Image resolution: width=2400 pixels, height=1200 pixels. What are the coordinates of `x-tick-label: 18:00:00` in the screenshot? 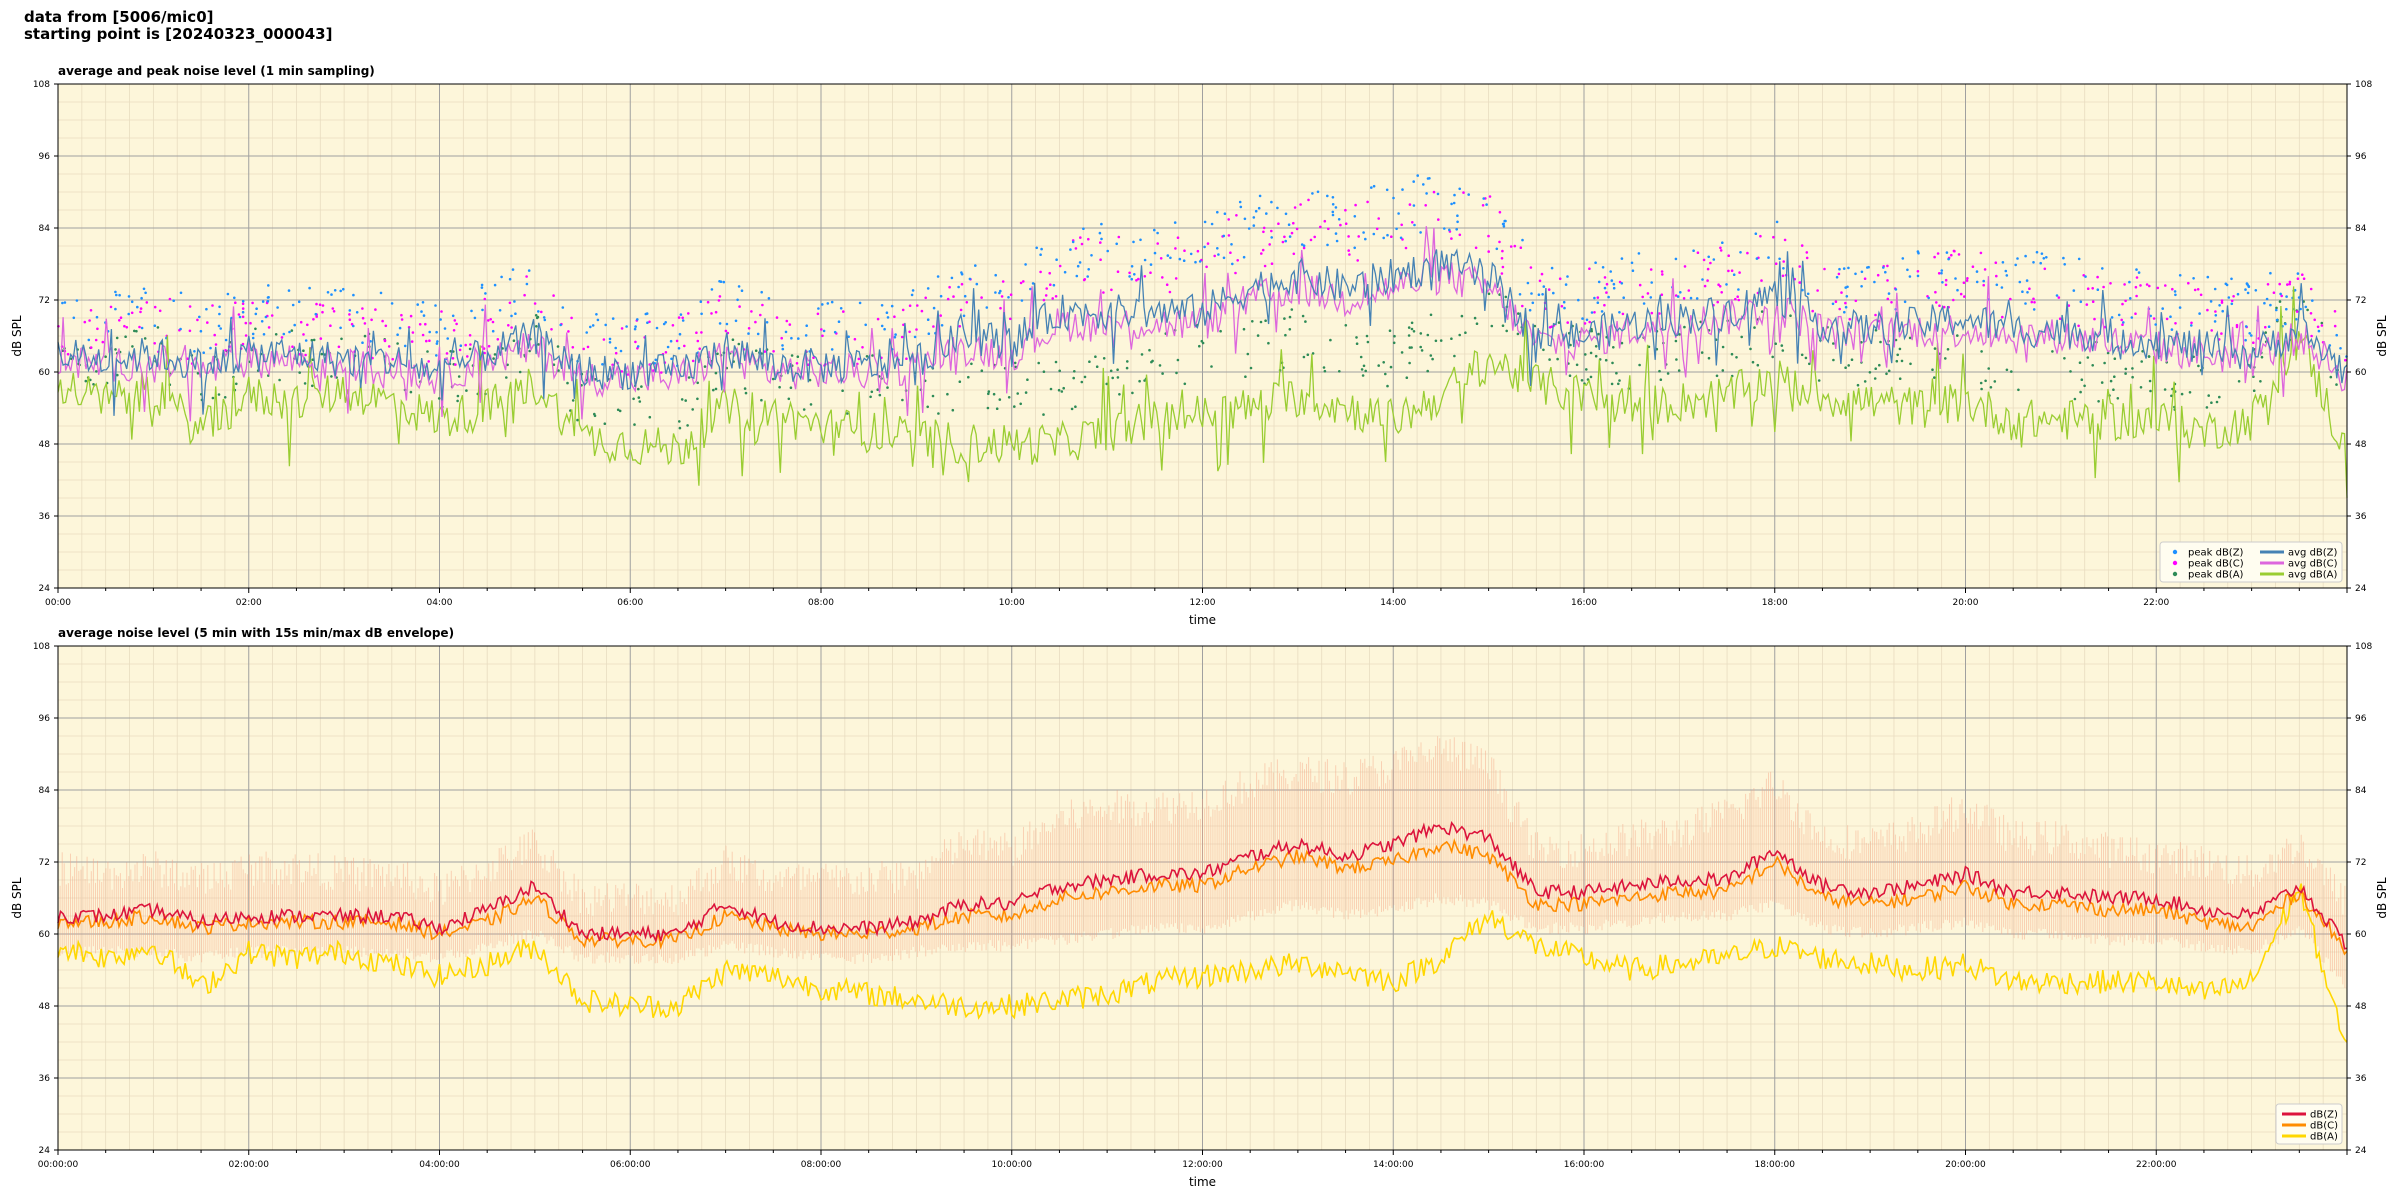 It's located at (1775, 1165).